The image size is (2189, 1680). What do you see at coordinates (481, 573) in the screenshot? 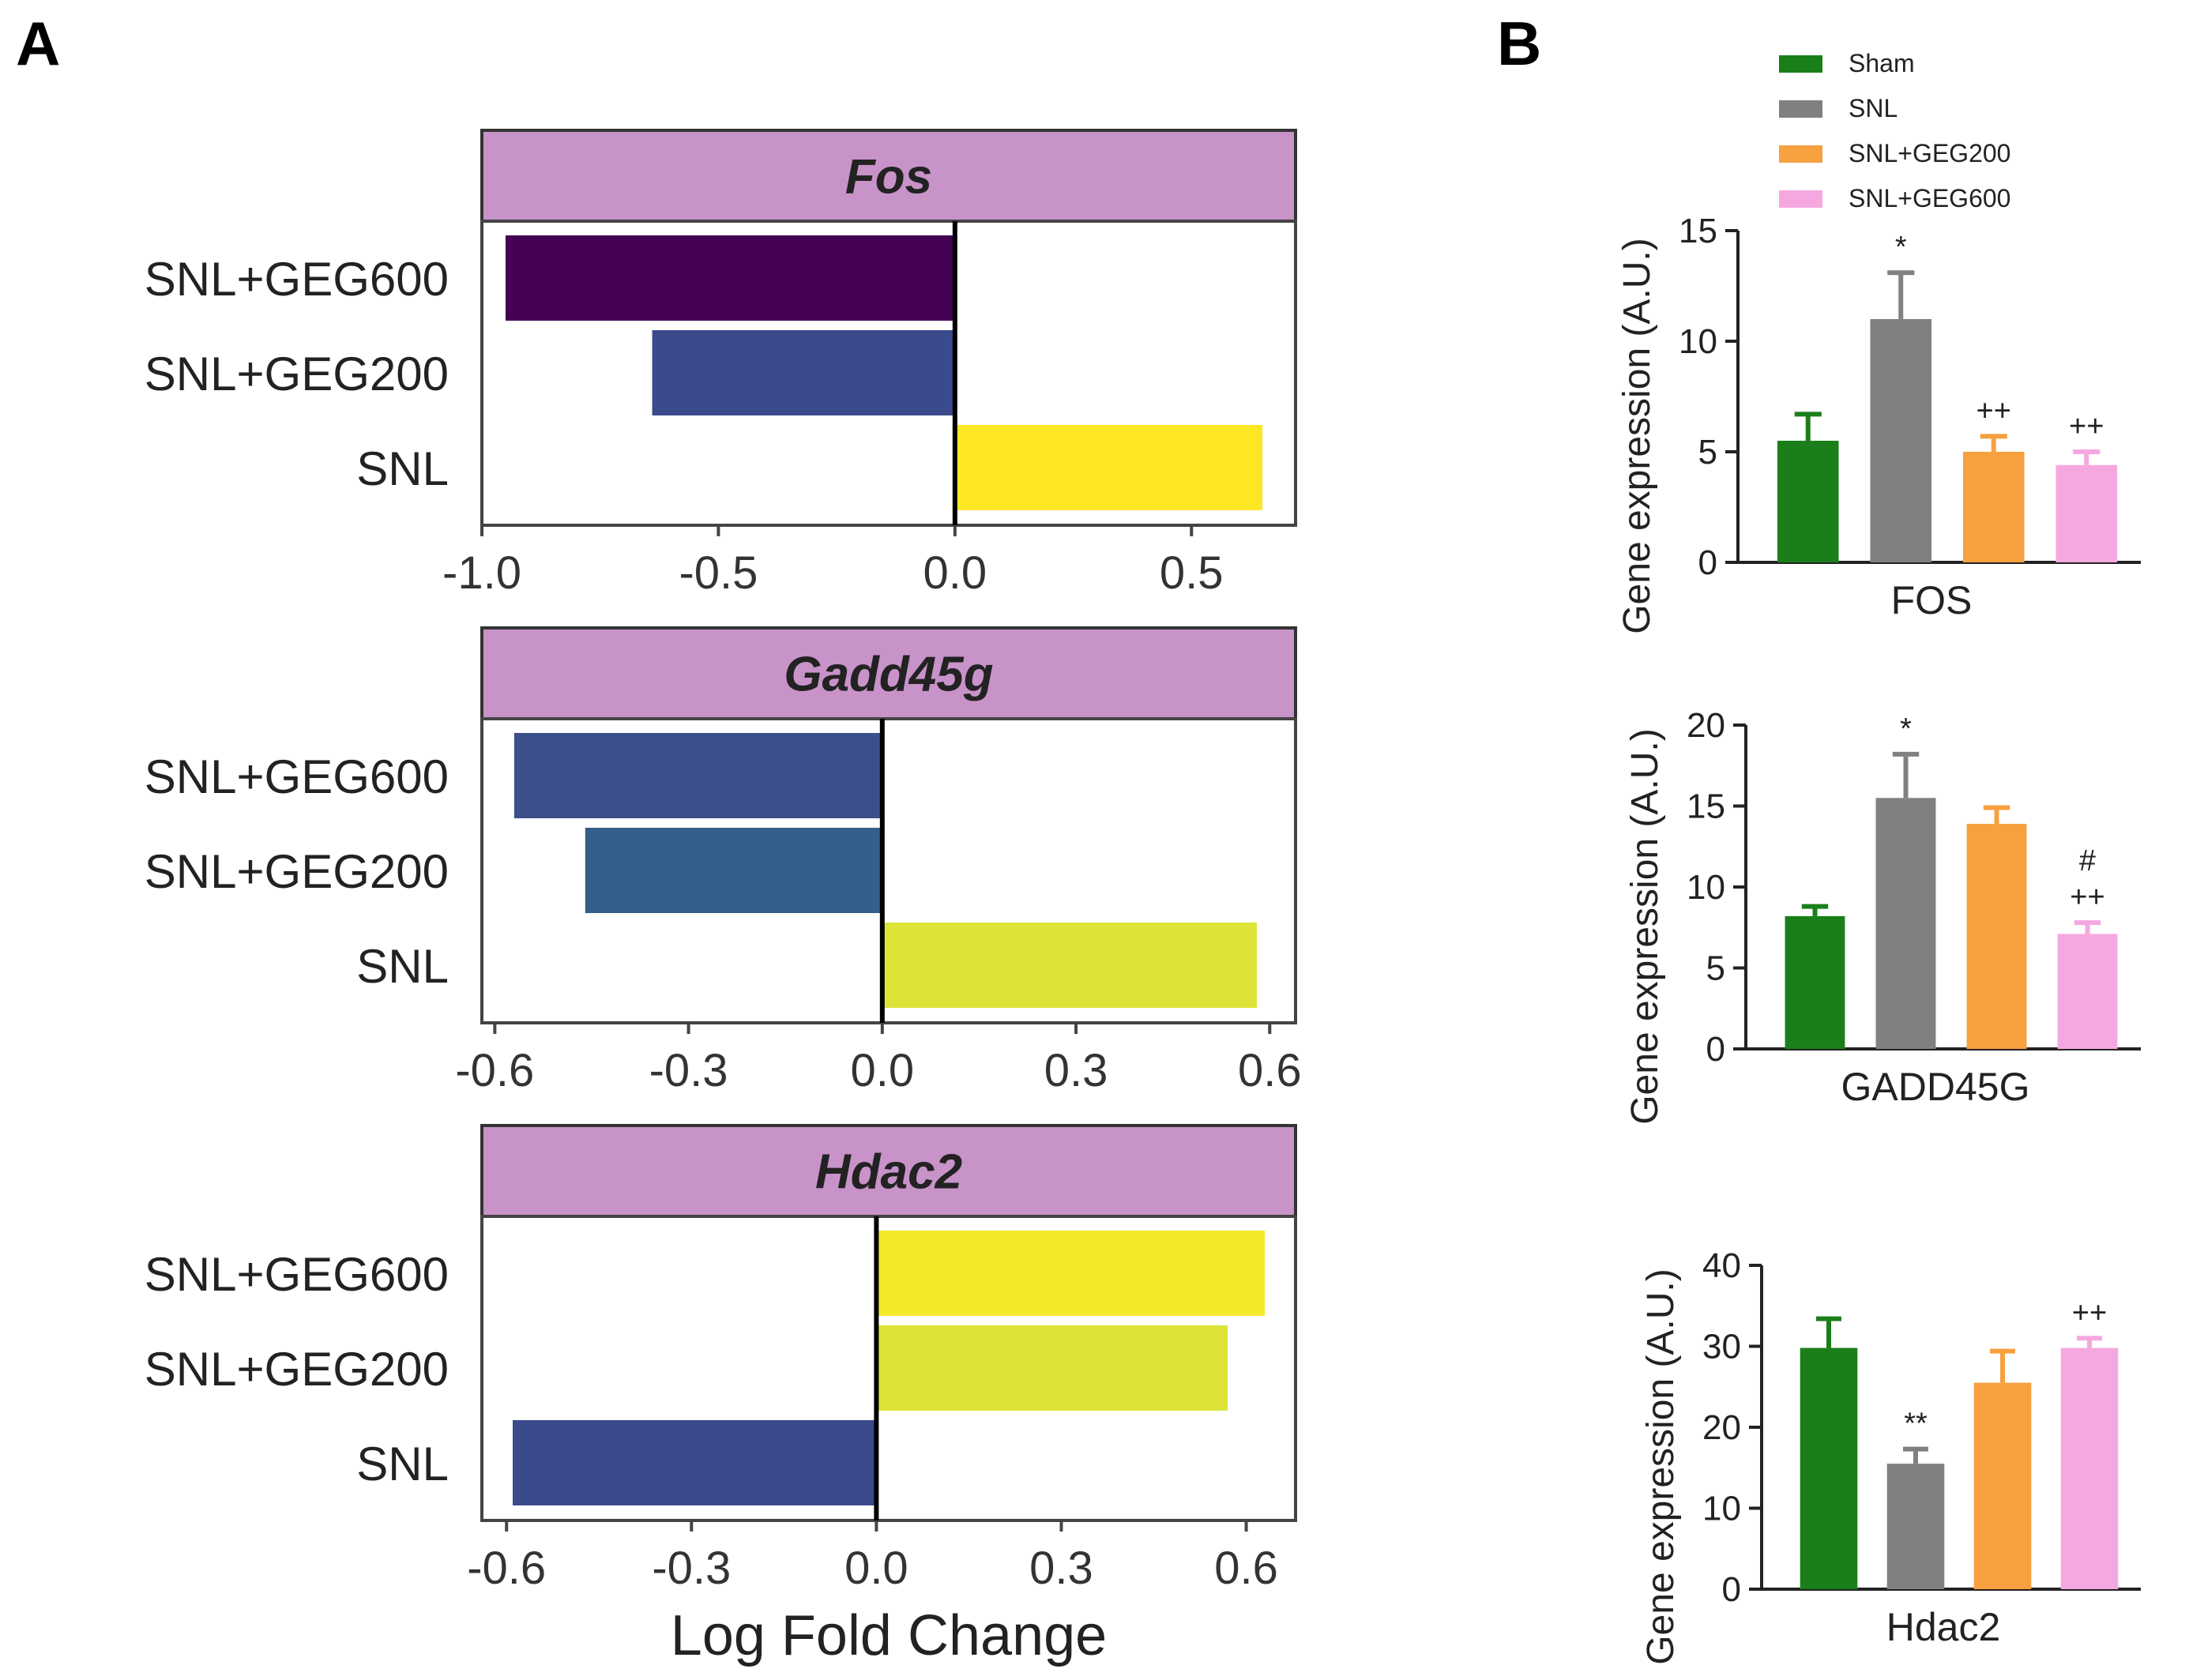
I see `x-tick-label: -1.0` at bounding box center [481, 573].